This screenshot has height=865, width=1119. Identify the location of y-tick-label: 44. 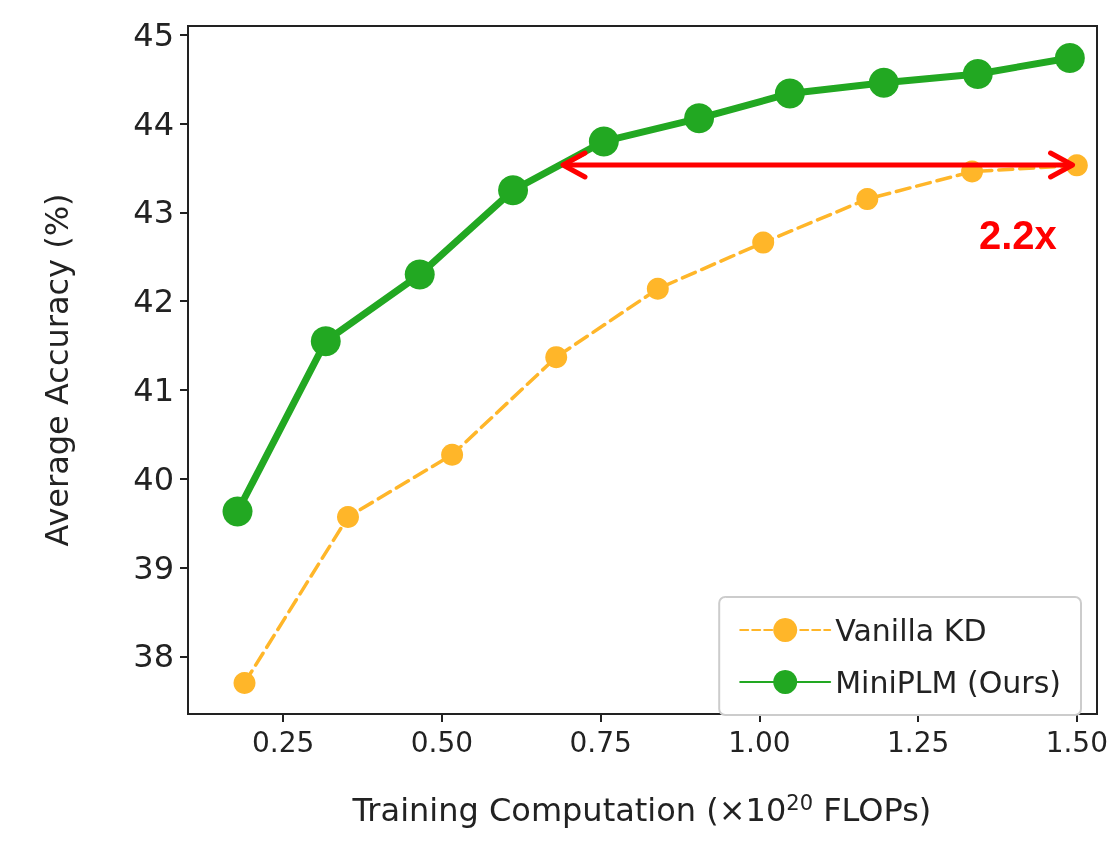
(153, 123).